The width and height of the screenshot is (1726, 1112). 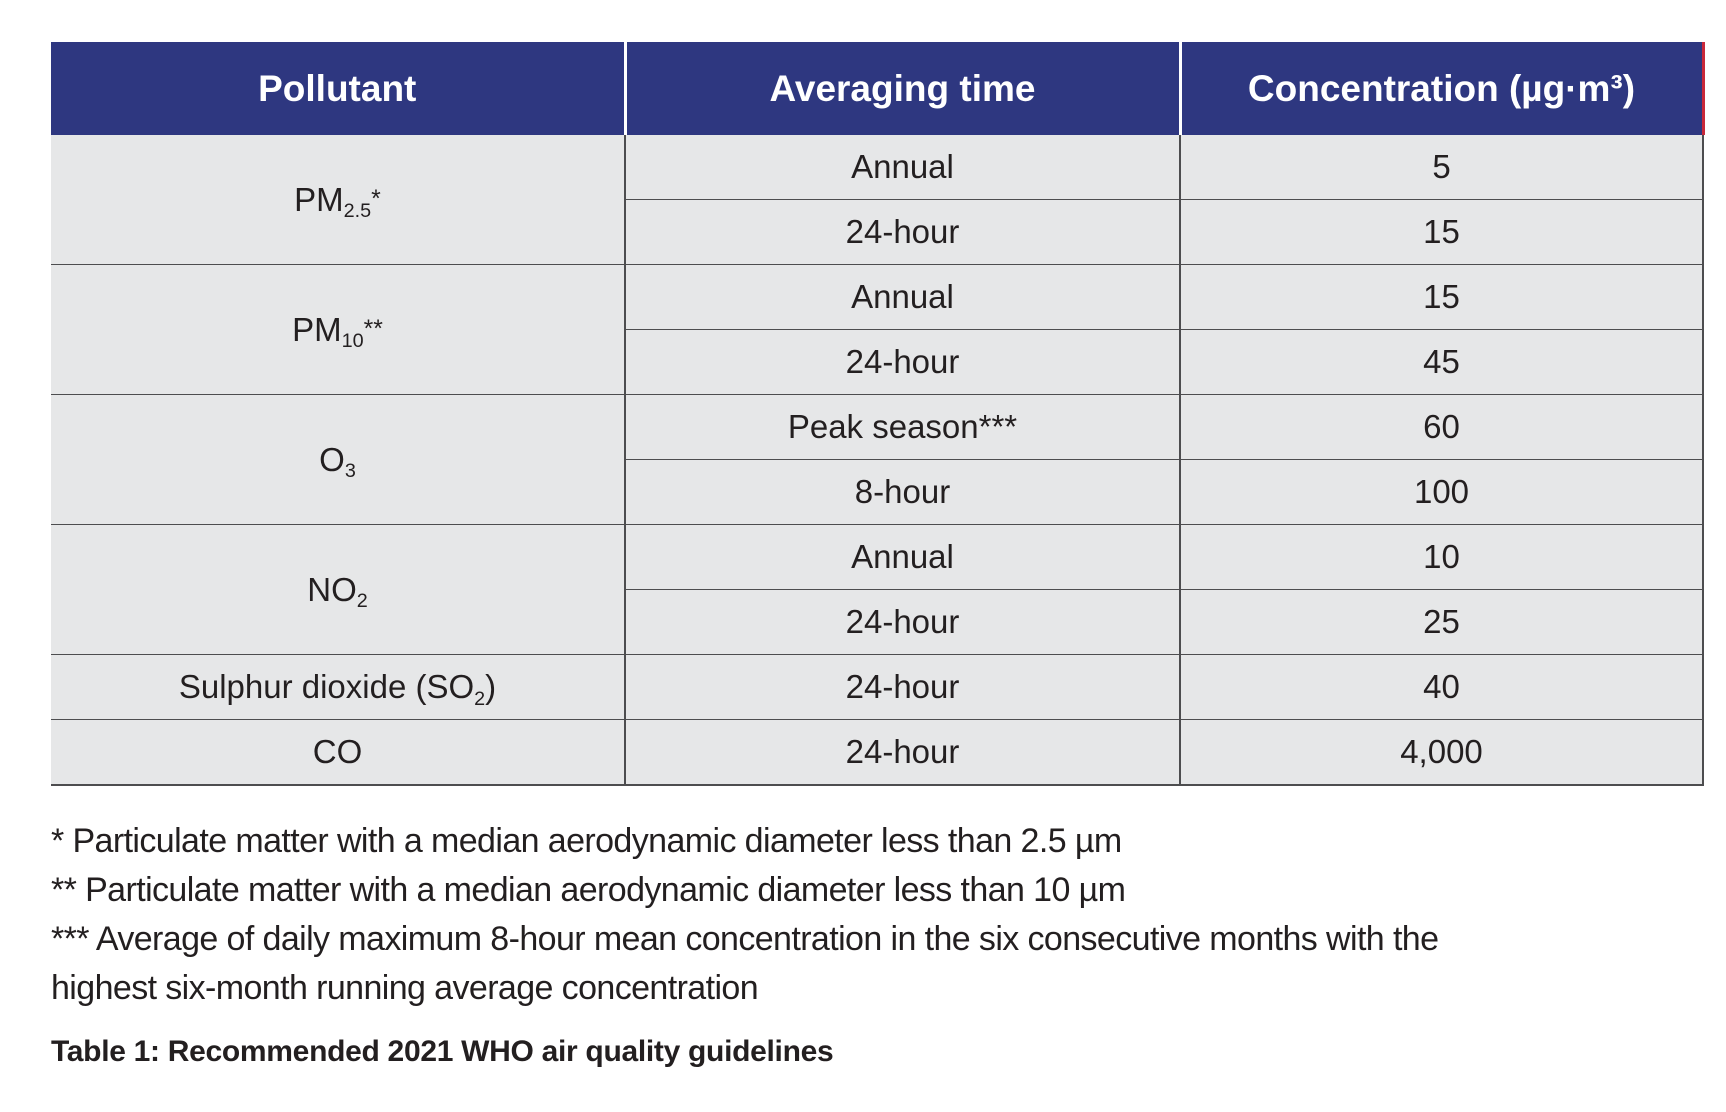 What do you see at coordinates (338, 589) in the screenshot?
I see `pollutant-cell-no2: NO2` at bounding box center [338, 589].